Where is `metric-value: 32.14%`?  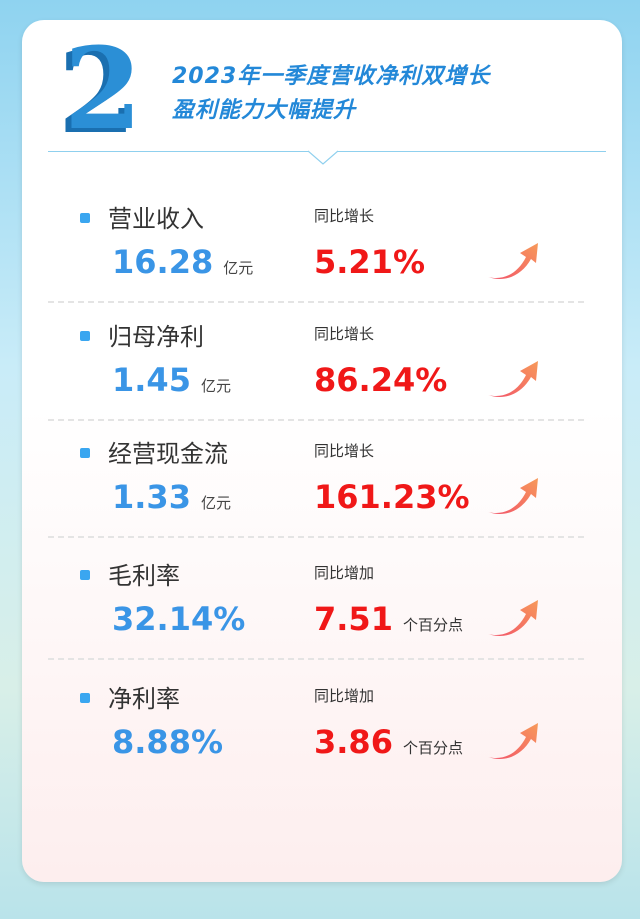 metric-value: 32.14% is located at coordinates (179, 619).